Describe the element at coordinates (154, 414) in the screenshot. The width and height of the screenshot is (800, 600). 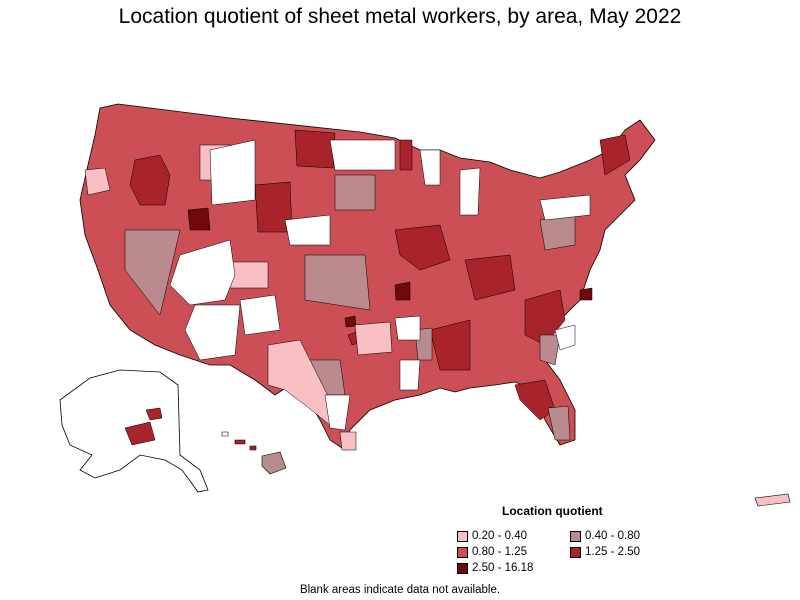
I see `alaska-fairbanks-area` at that location.